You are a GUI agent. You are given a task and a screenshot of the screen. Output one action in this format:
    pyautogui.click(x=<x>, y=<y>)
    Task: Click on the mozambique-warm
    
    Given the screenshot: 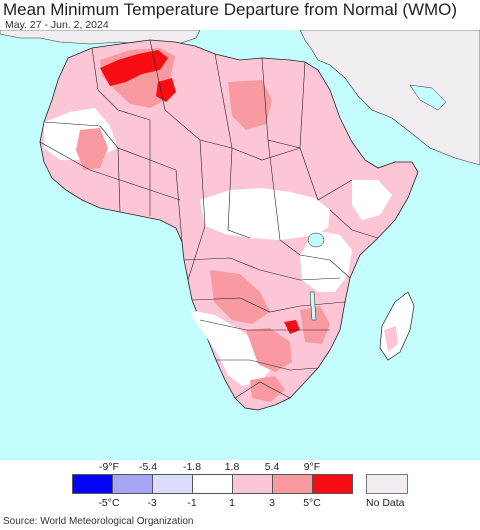 What is the action you would take?
    pyautogui.click(x=315, y=325)
    